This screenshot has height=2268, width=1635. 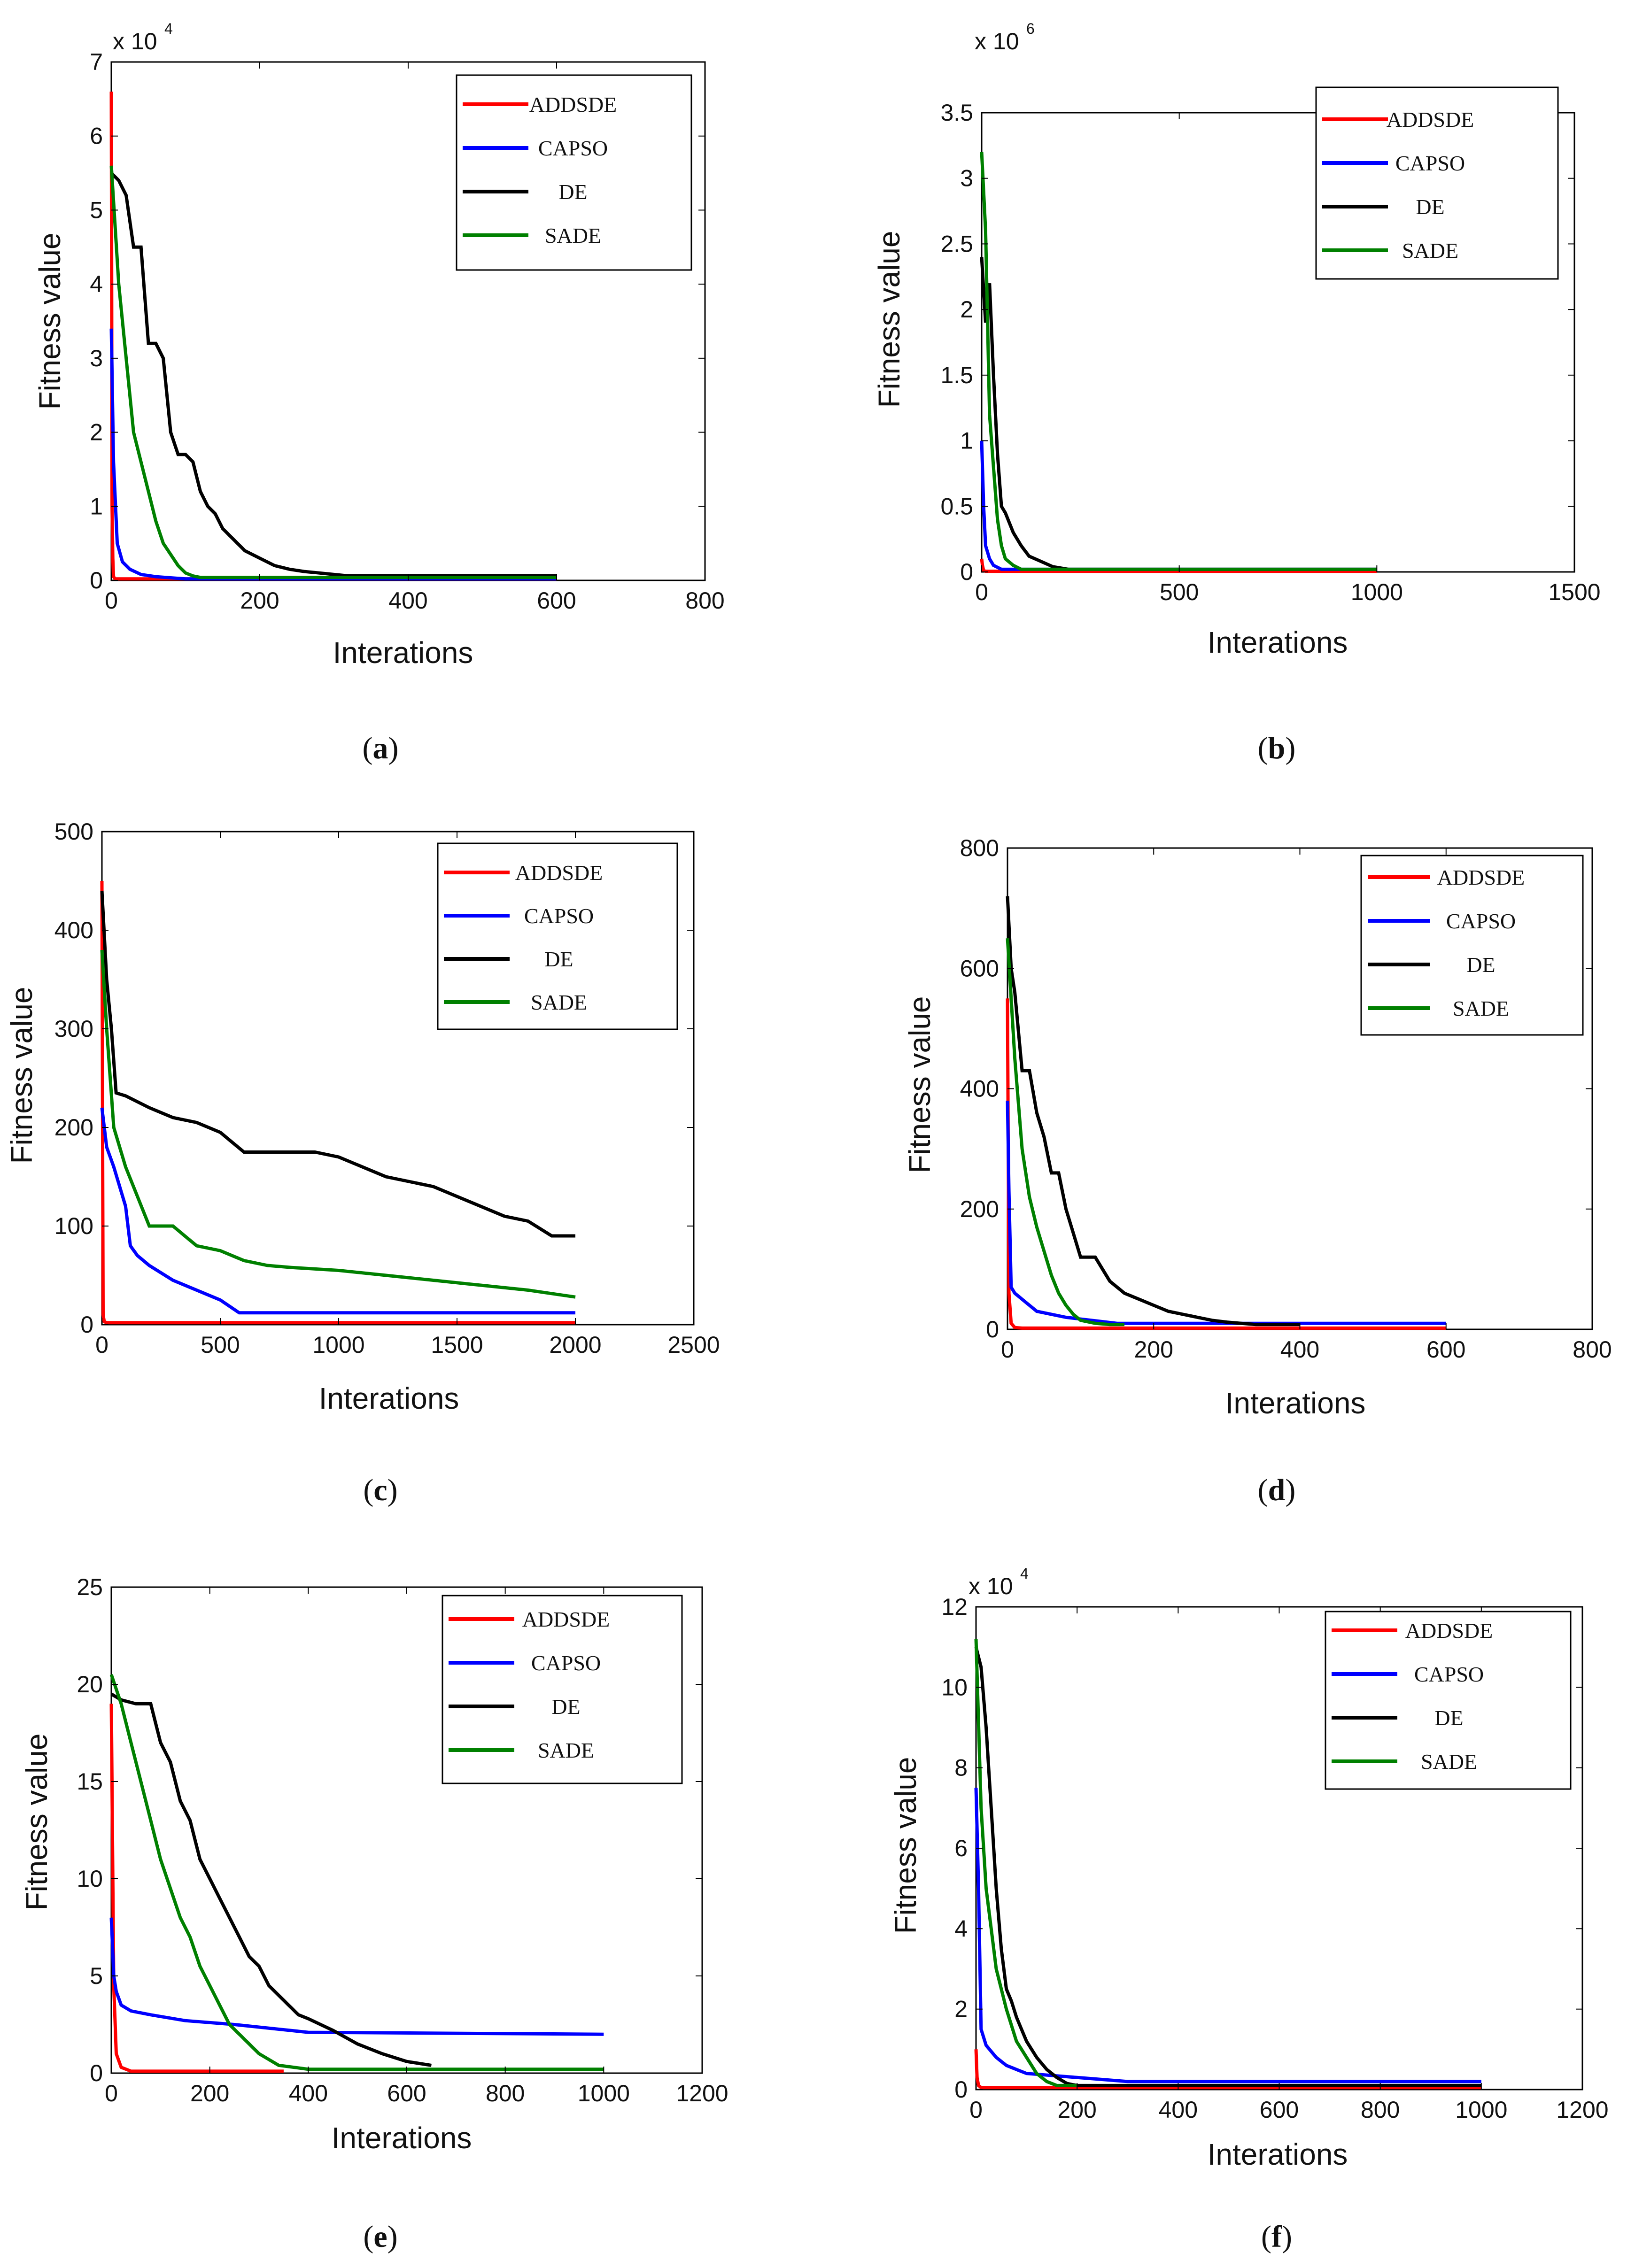 I want to click on xticks-c: 0 500 1000 1500 2000 2500, so click(x=408, y=1095).